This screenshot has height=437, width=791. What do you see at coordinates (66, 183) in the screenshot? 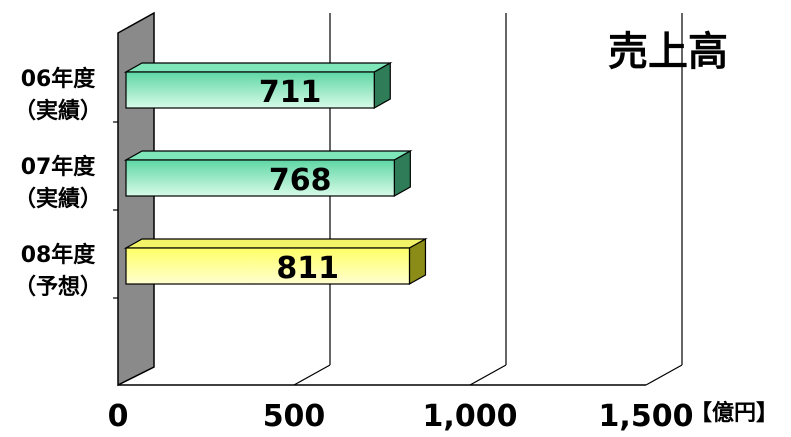
I see `category-labels: 06年度 （実績） 07年度 （実績） 08年度 （予想）` at bounding box center [66, 183].